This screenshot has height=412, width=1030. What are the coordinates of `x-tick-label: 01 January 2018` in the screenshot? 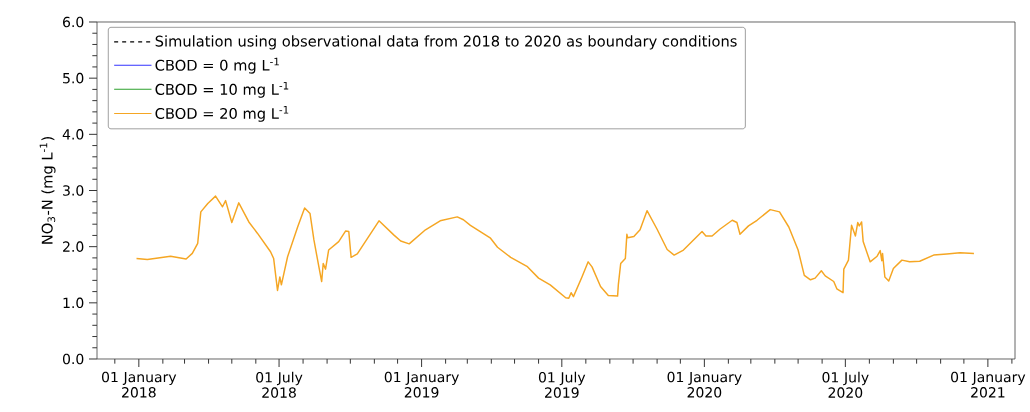 It's located at (139, 384).